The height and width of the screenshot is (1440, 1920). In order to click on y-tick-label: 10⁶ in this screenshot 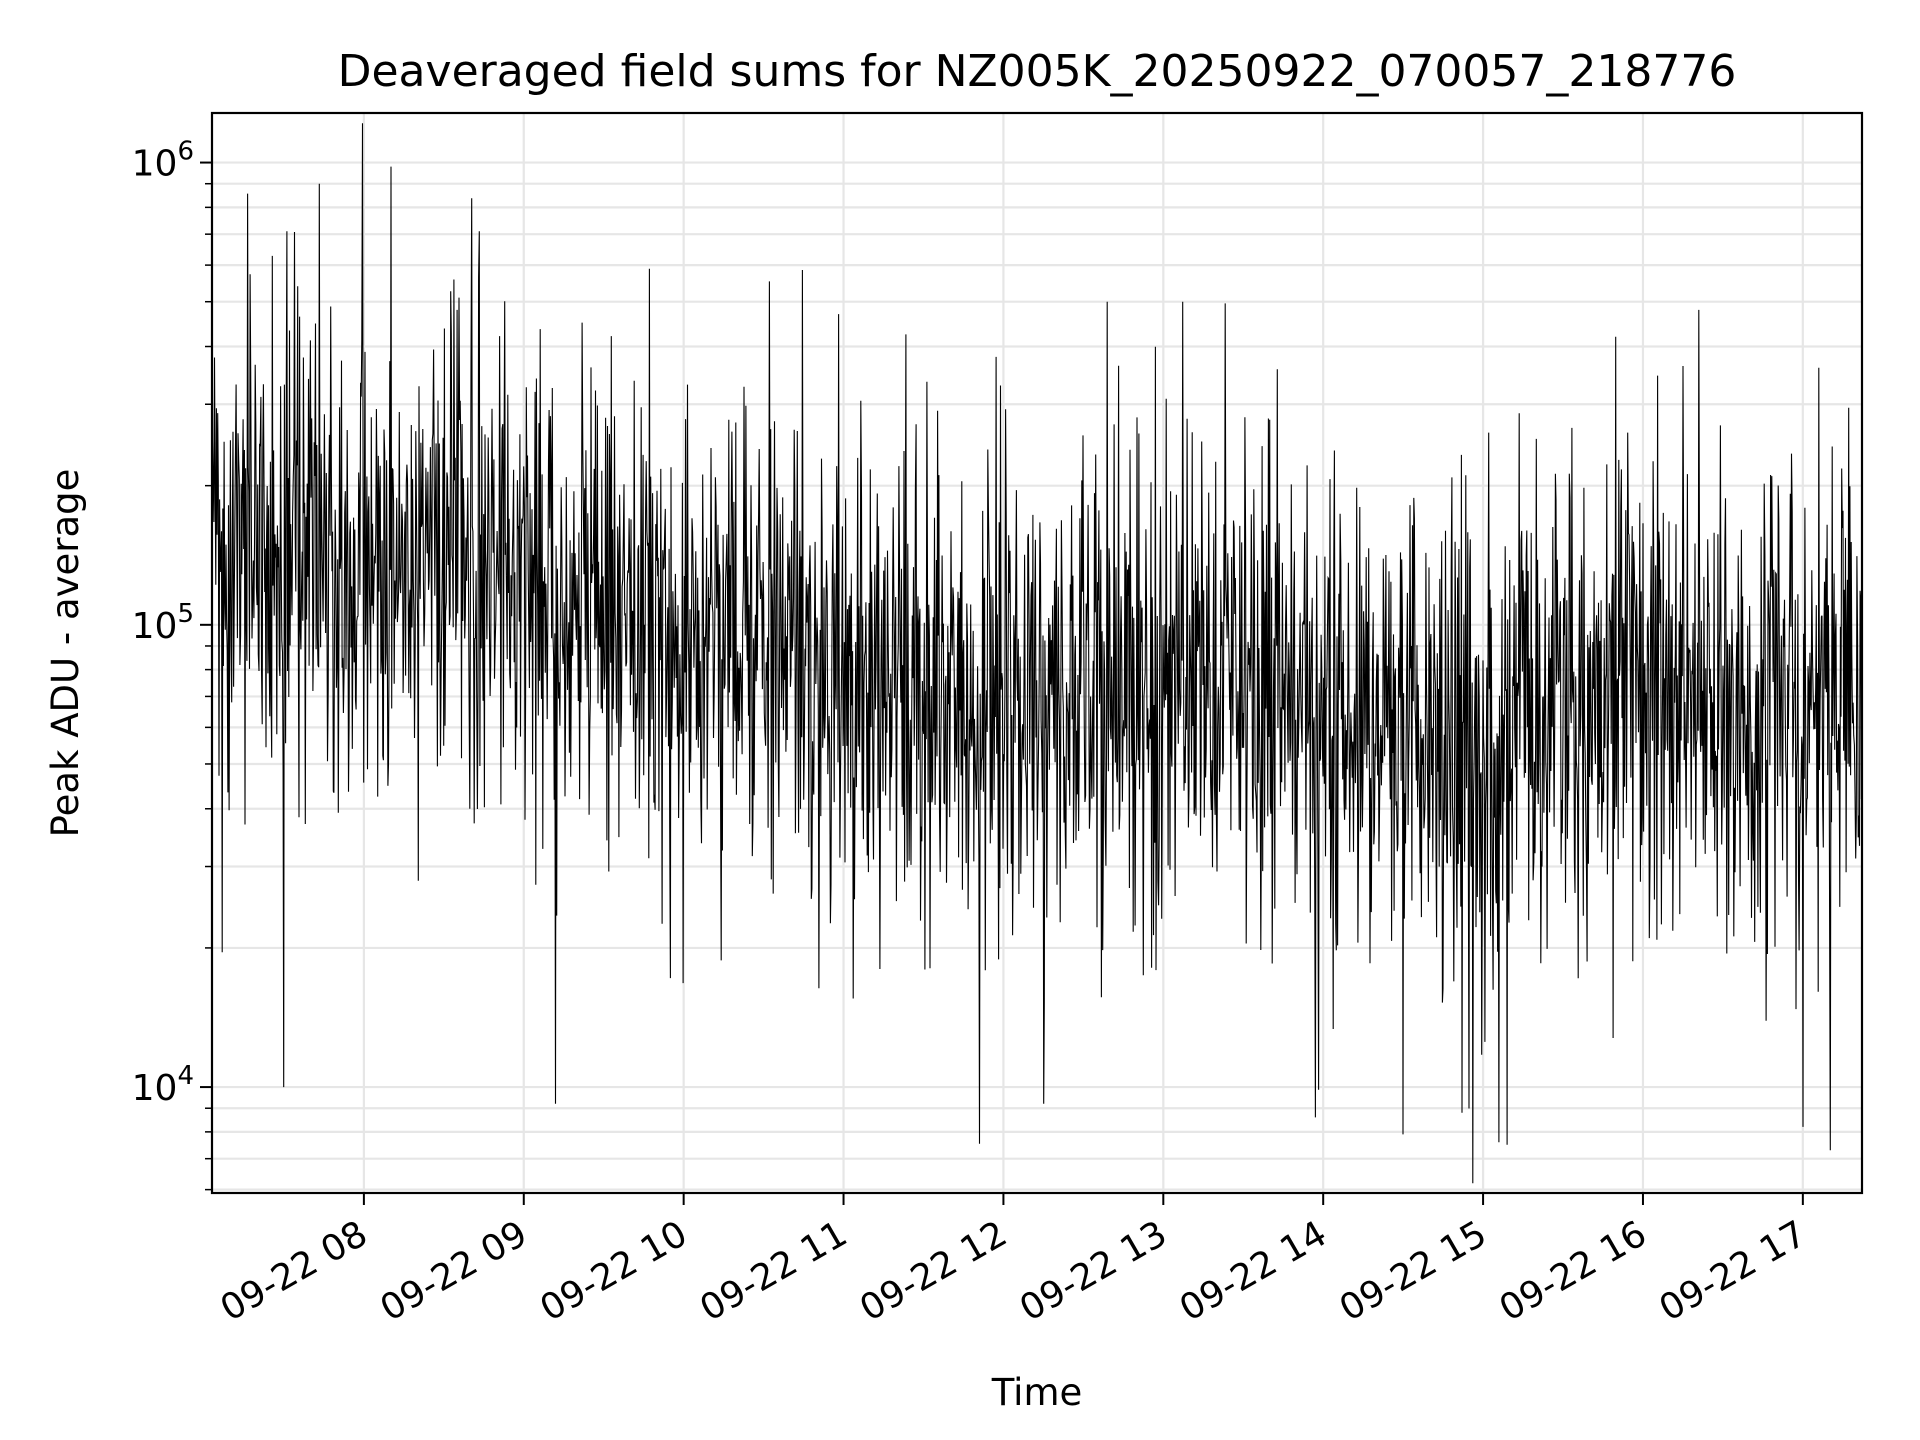, I will do `click(163, 161)`.